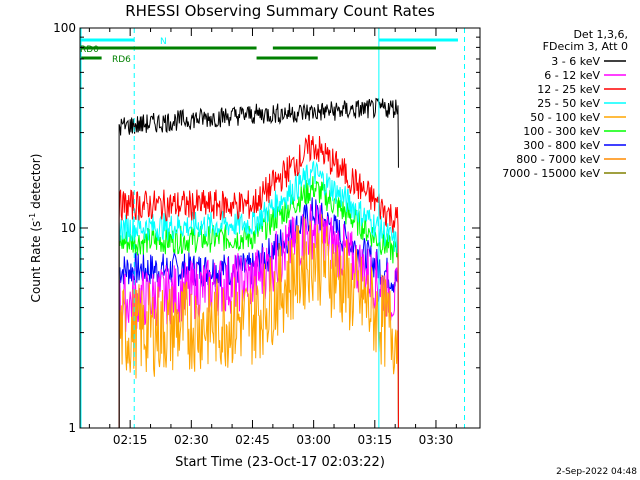 The width and height of the screenshot is (640, 480). Describe the element at coordinates (72, 428) in the screenshot. I see `y-tick-label: 1` at that location.